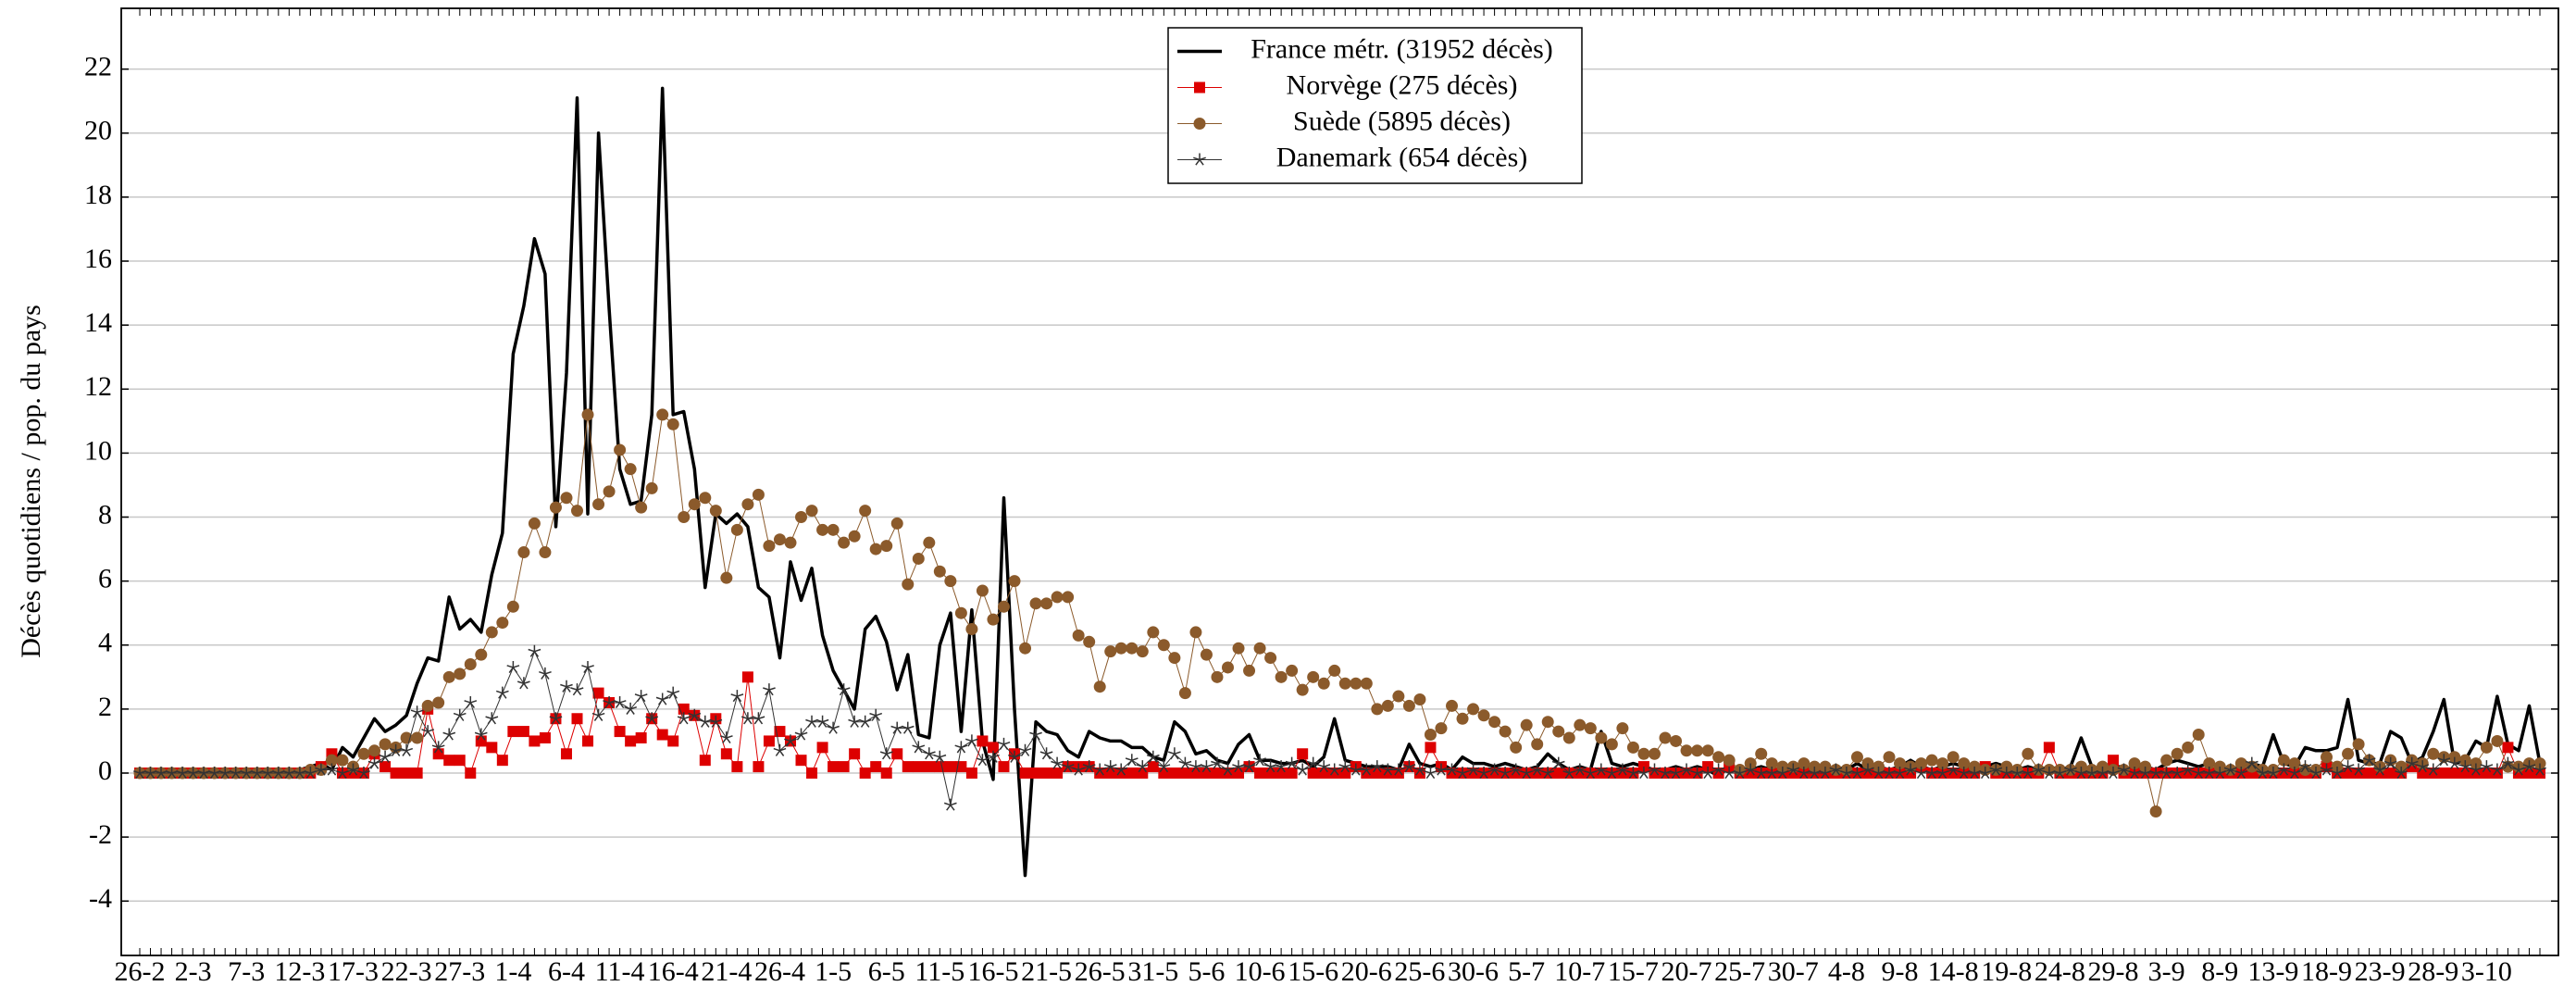 Image resolution: width=2576 pixels, height=986 pixels. I want to click on x-tick-label: 15-7, so click(1633, 971).